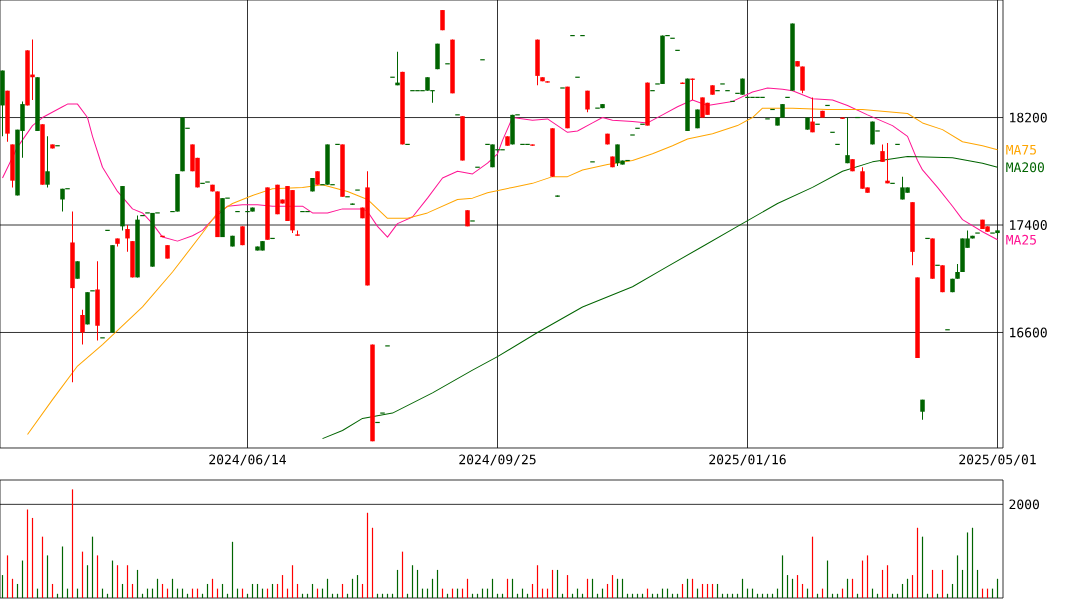 This screenshot has height=600, width=1065. I want to click on y-tick-label: 16600, so click(1028, 332).